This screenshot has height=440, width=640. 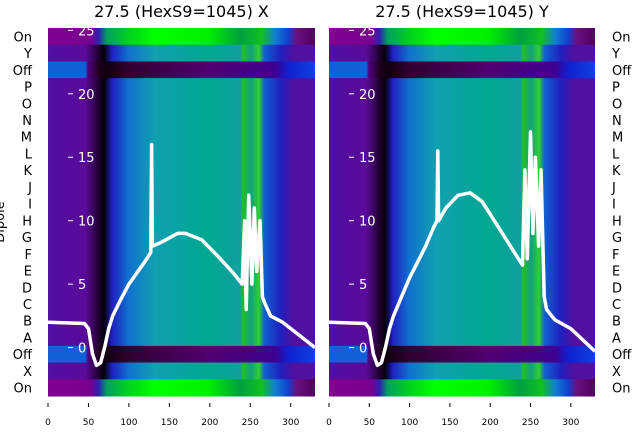 I want to click on heatmap-row-b, so click(x=462, y=321).